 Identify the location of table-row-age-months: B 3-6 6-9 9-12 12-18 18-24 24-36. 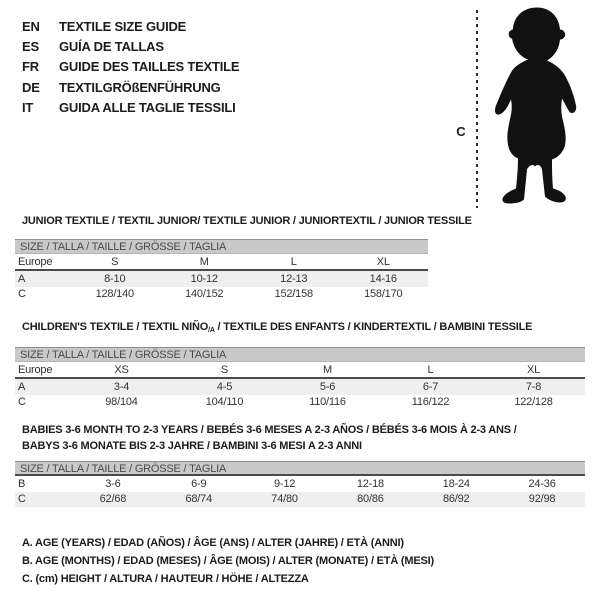
(300, 484).